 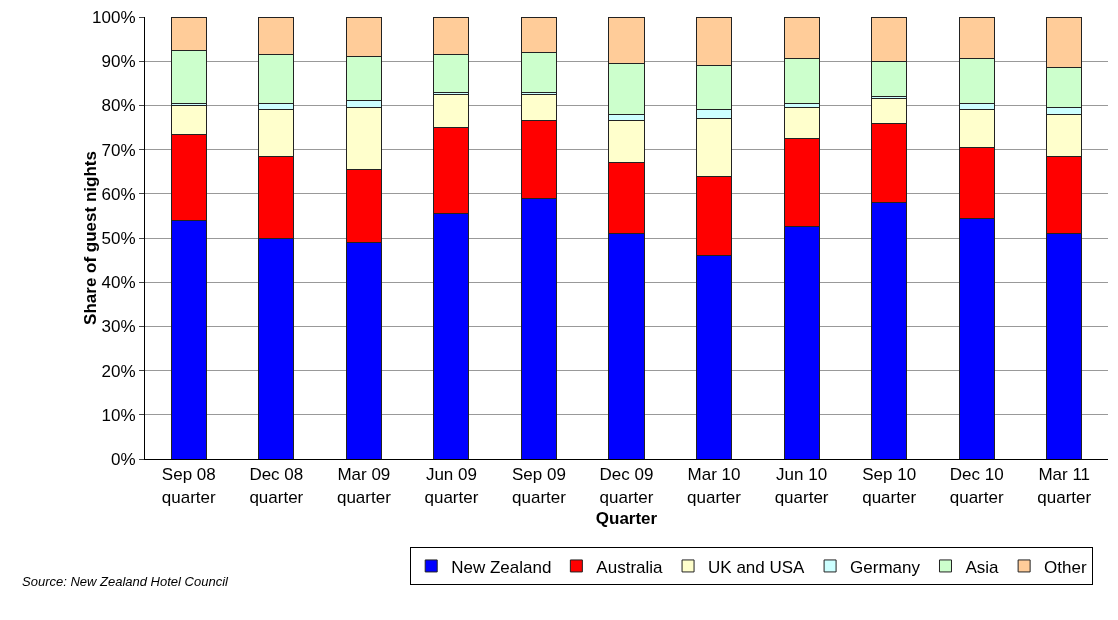 What do you see at coordinates (90, 238) in the screenshot?
I see `y-axis-title: Share of guest nights` at bounding box center [90, 238].